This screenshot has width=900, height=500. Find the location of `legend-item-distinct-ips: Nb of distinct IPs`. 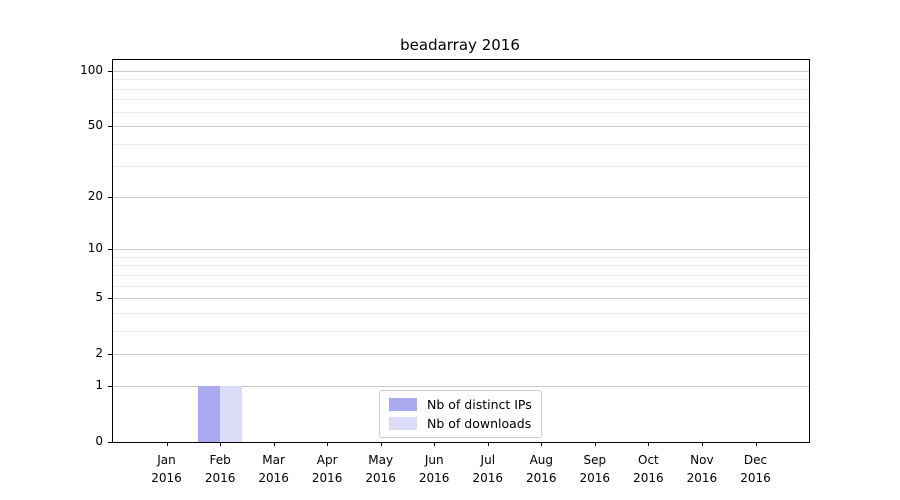

legend-item-distinct-ips: Nb of distinct IPs is located at coordinates (460, 404).